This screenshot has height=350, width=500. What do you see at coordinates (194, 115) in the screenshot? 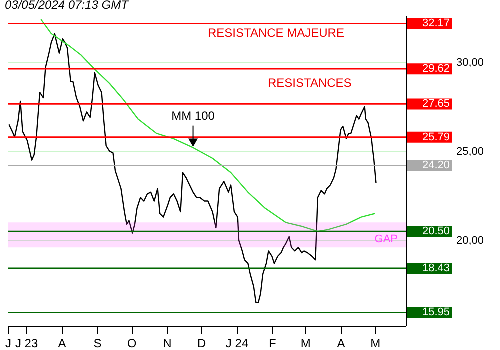
I see `annotation: MM 100` at bounding box center [194, 115].